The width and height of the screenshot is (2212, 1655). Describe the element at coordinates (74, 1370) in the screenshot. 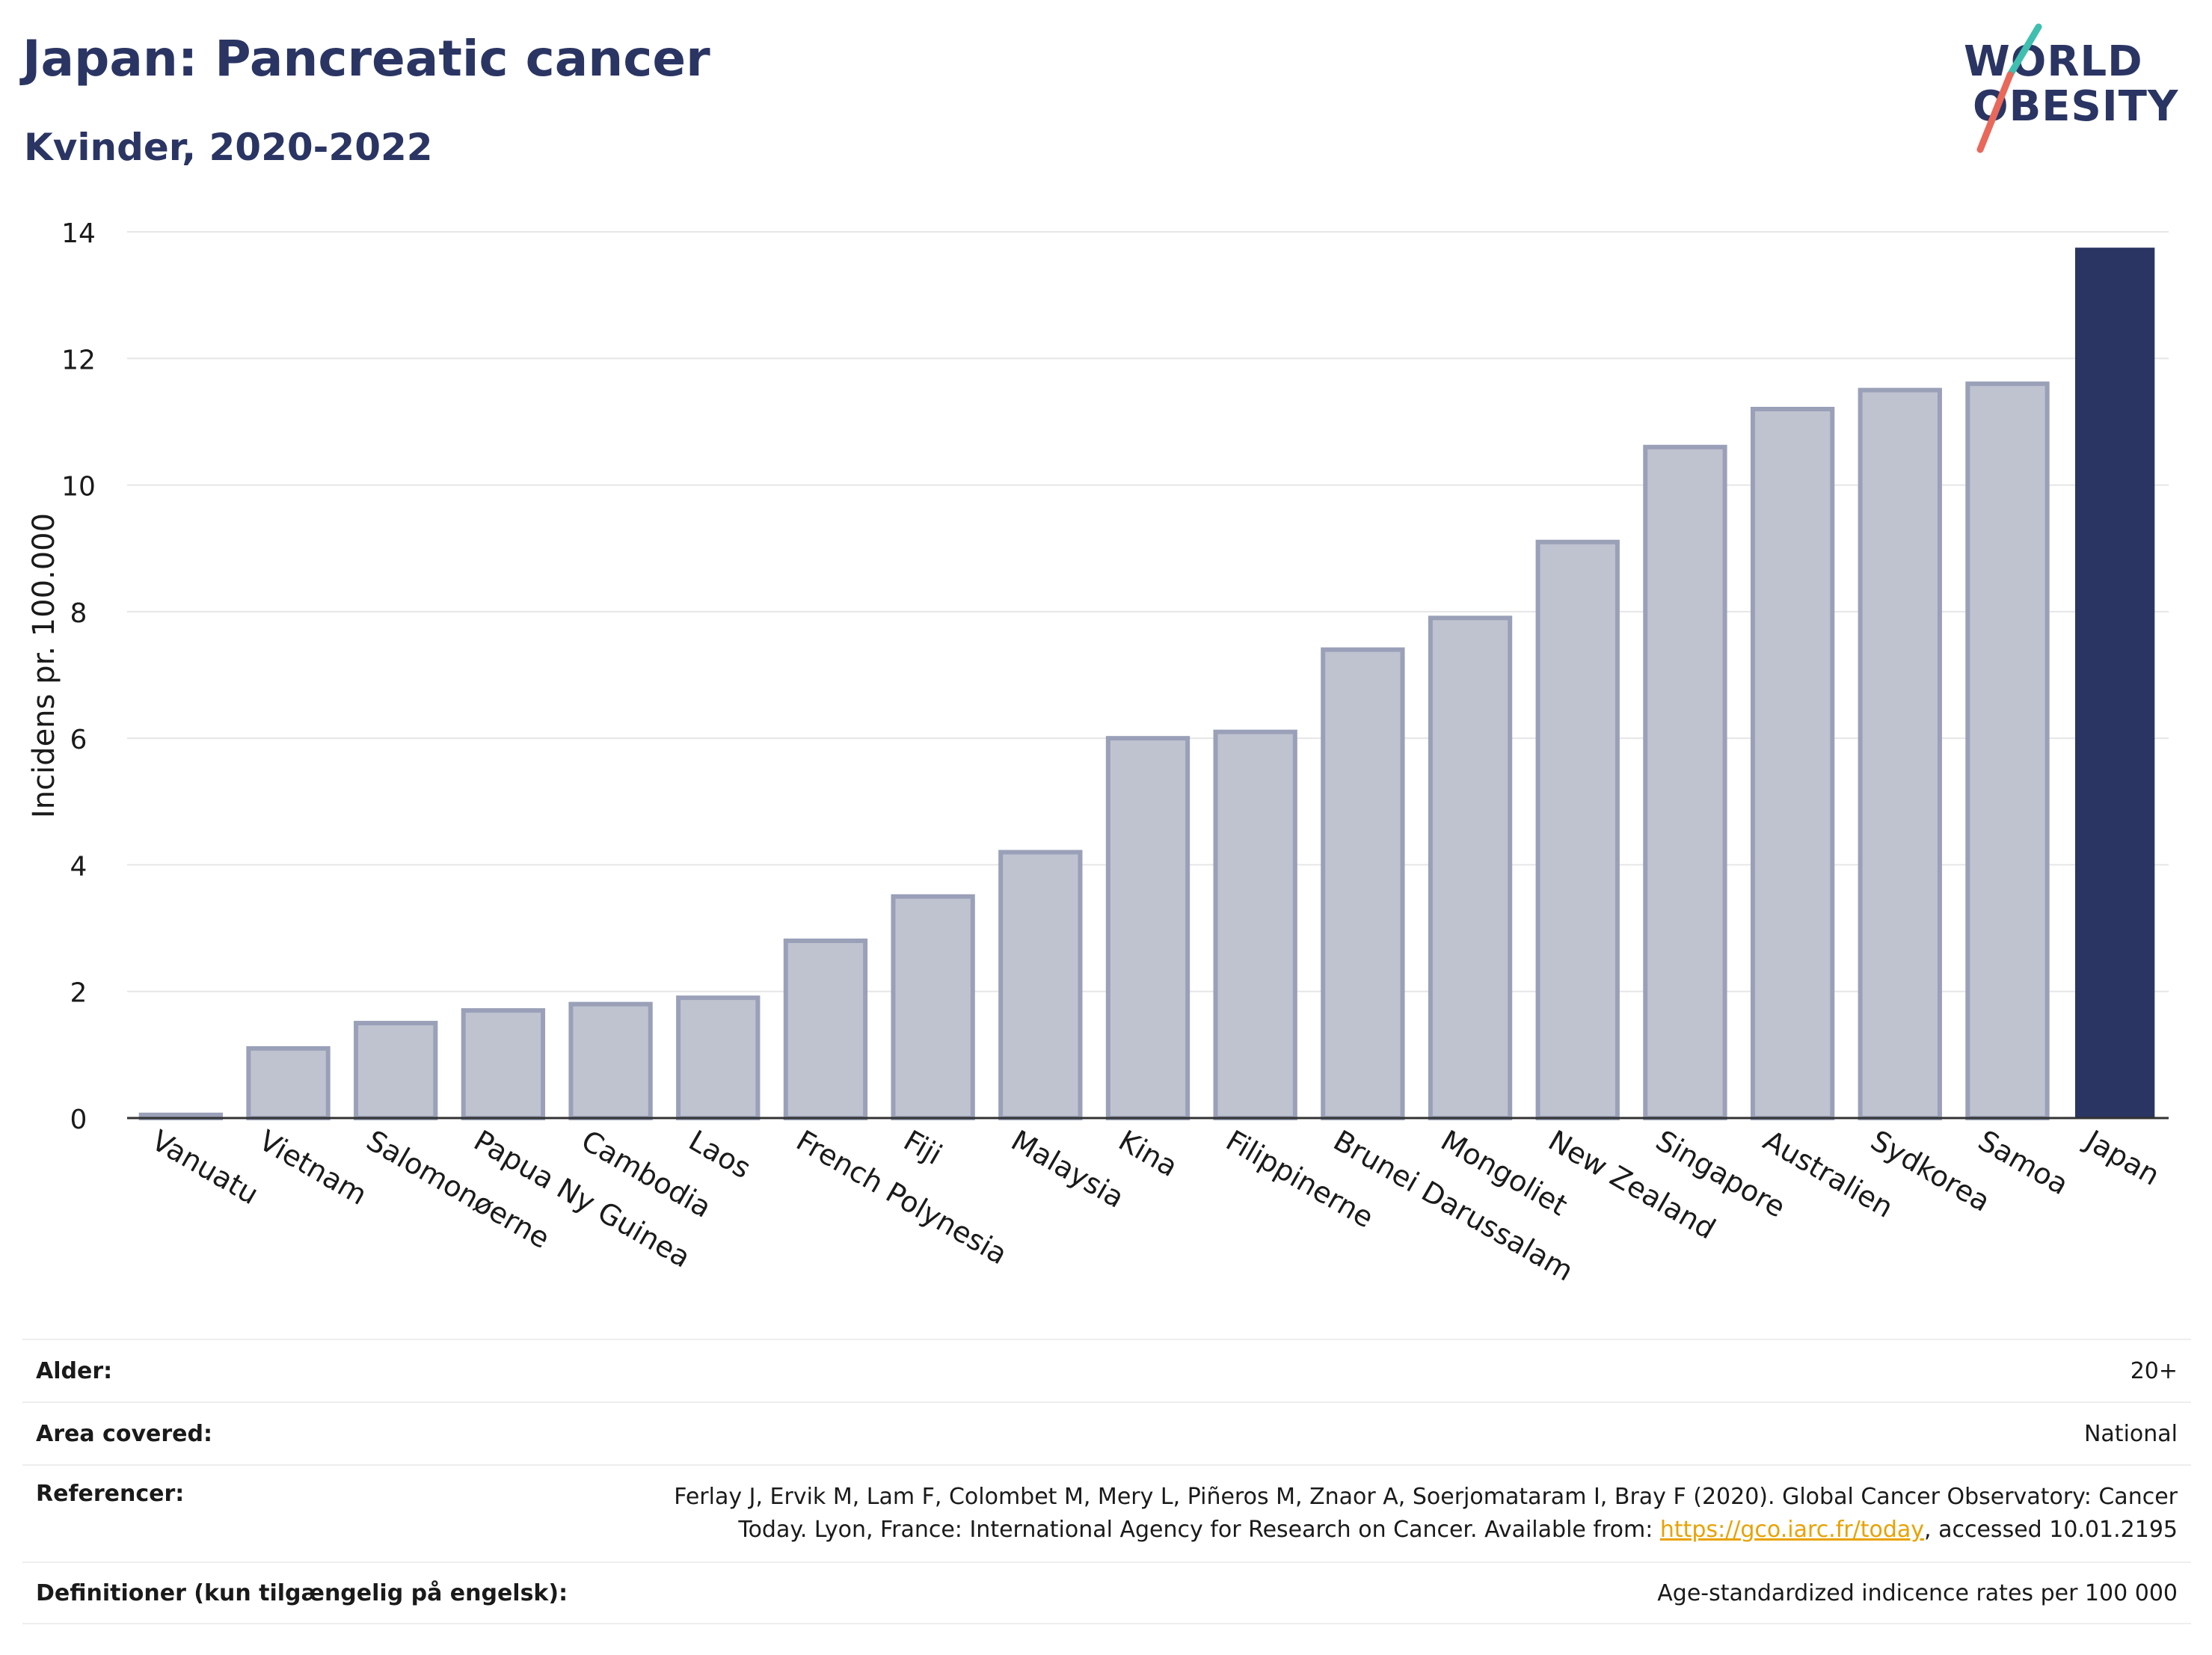

I see `age-label: Alder:` at that location.